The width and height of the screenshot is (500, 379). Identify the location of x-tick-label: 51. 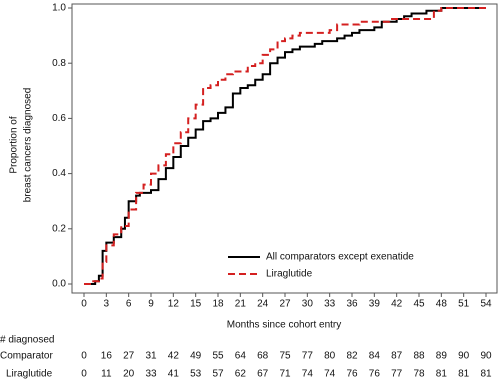
(464, 304).